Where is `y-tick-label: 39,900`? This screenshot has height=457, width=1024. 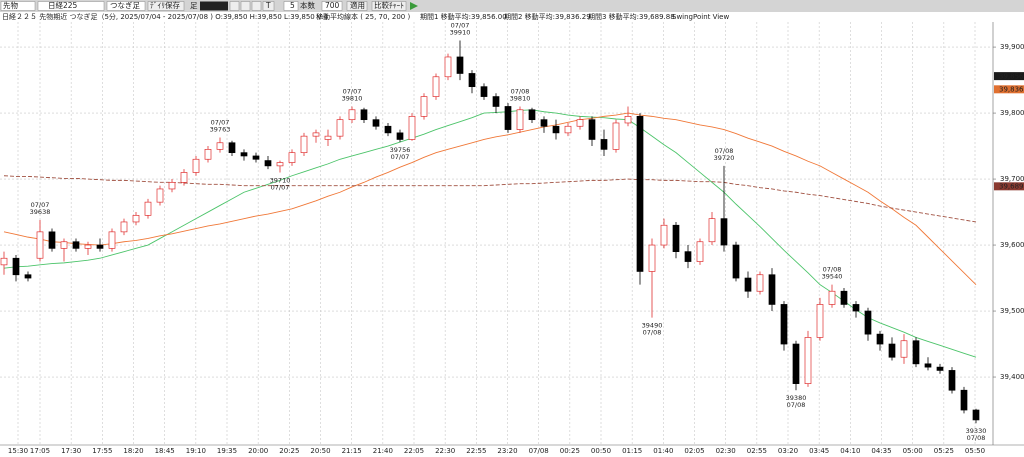 y-tick-label: 39,900 is located at coordinates (1012, 47).